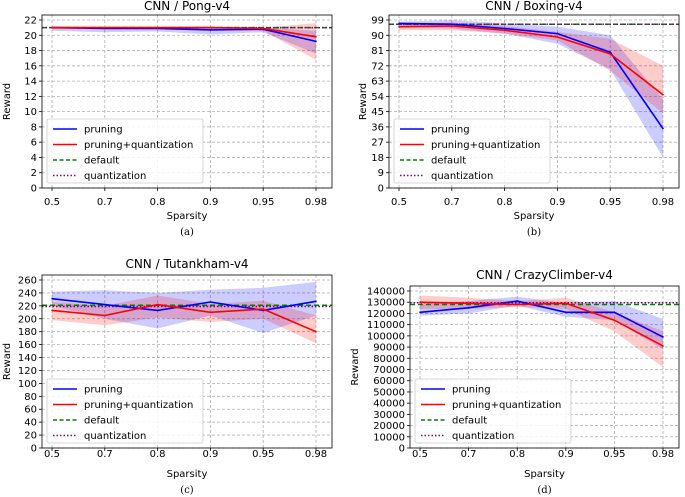  What do you see at coordinates (187, 490) in the screenshot?
I see `figure-caption: (c)` at bounding box center [187, 490].